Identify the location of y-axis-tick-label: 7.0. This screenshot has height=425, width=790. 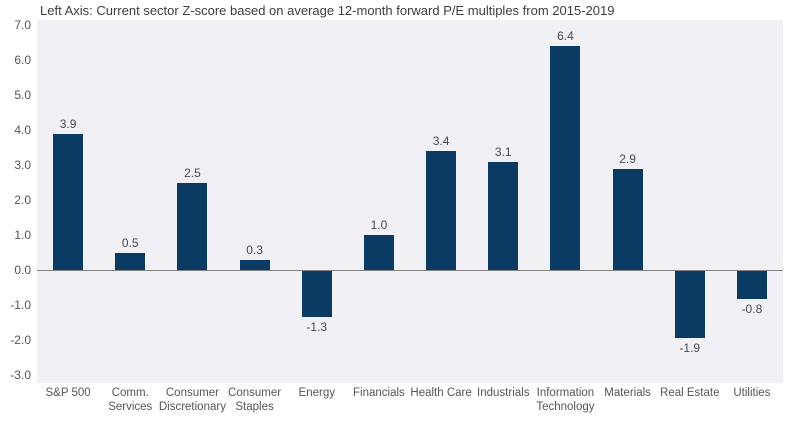
(22, 25).